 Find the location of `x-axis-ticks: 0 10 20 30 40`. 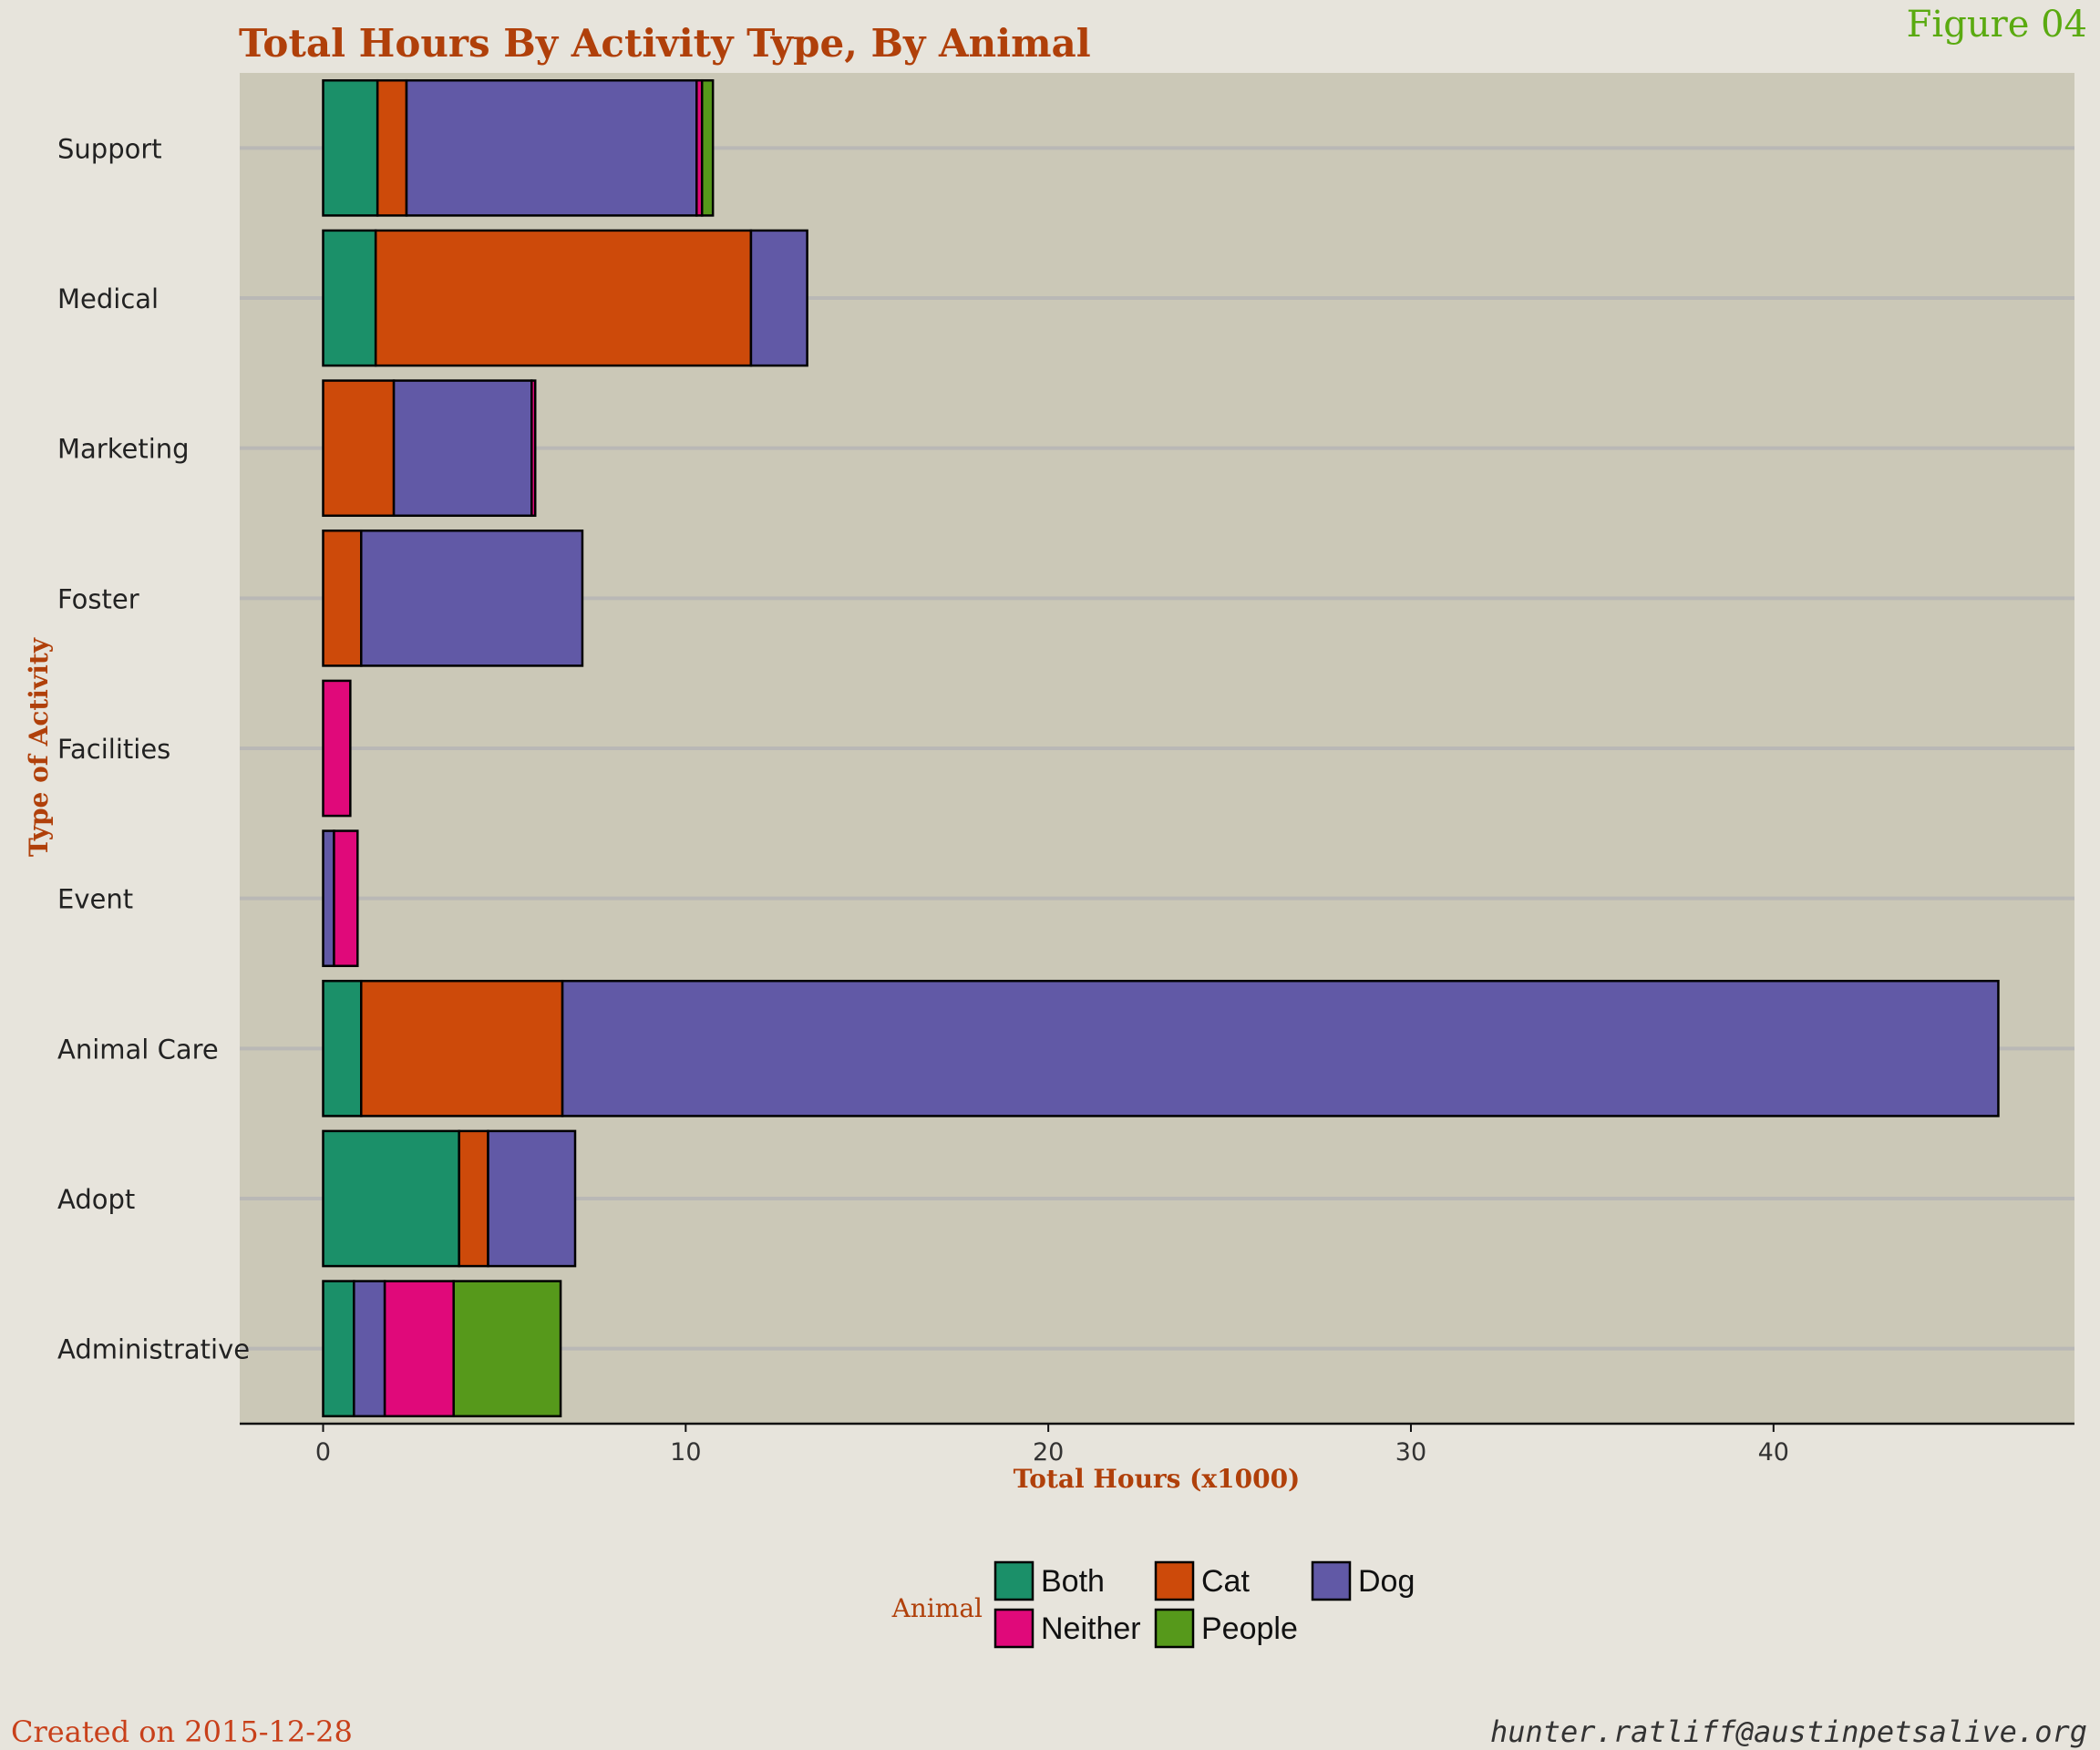

x-axis-ticks: 0 10 20 30 40 is located at coordinates (1052, 1446).